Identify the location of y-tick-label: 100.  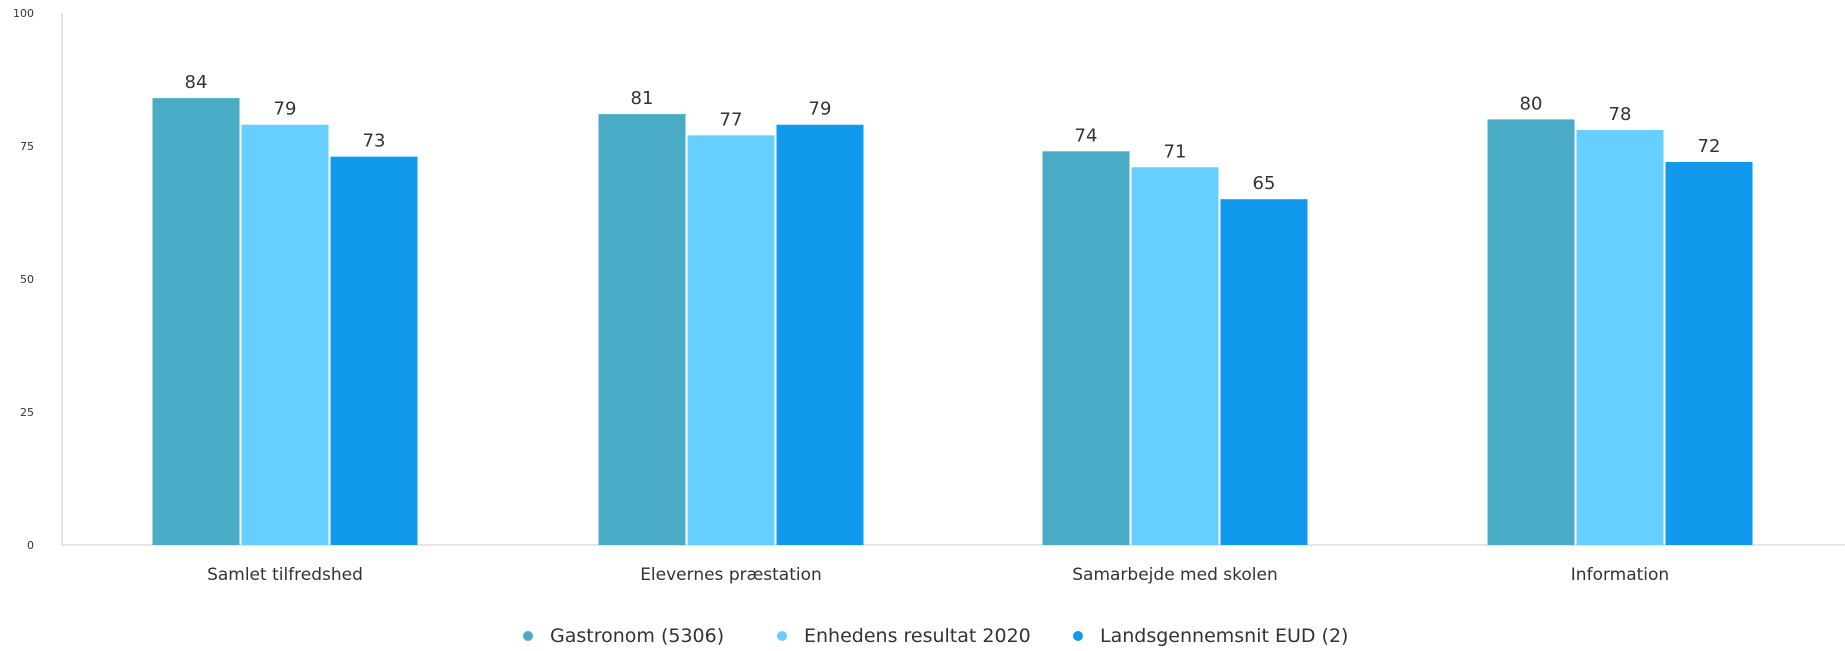
(23, 13).